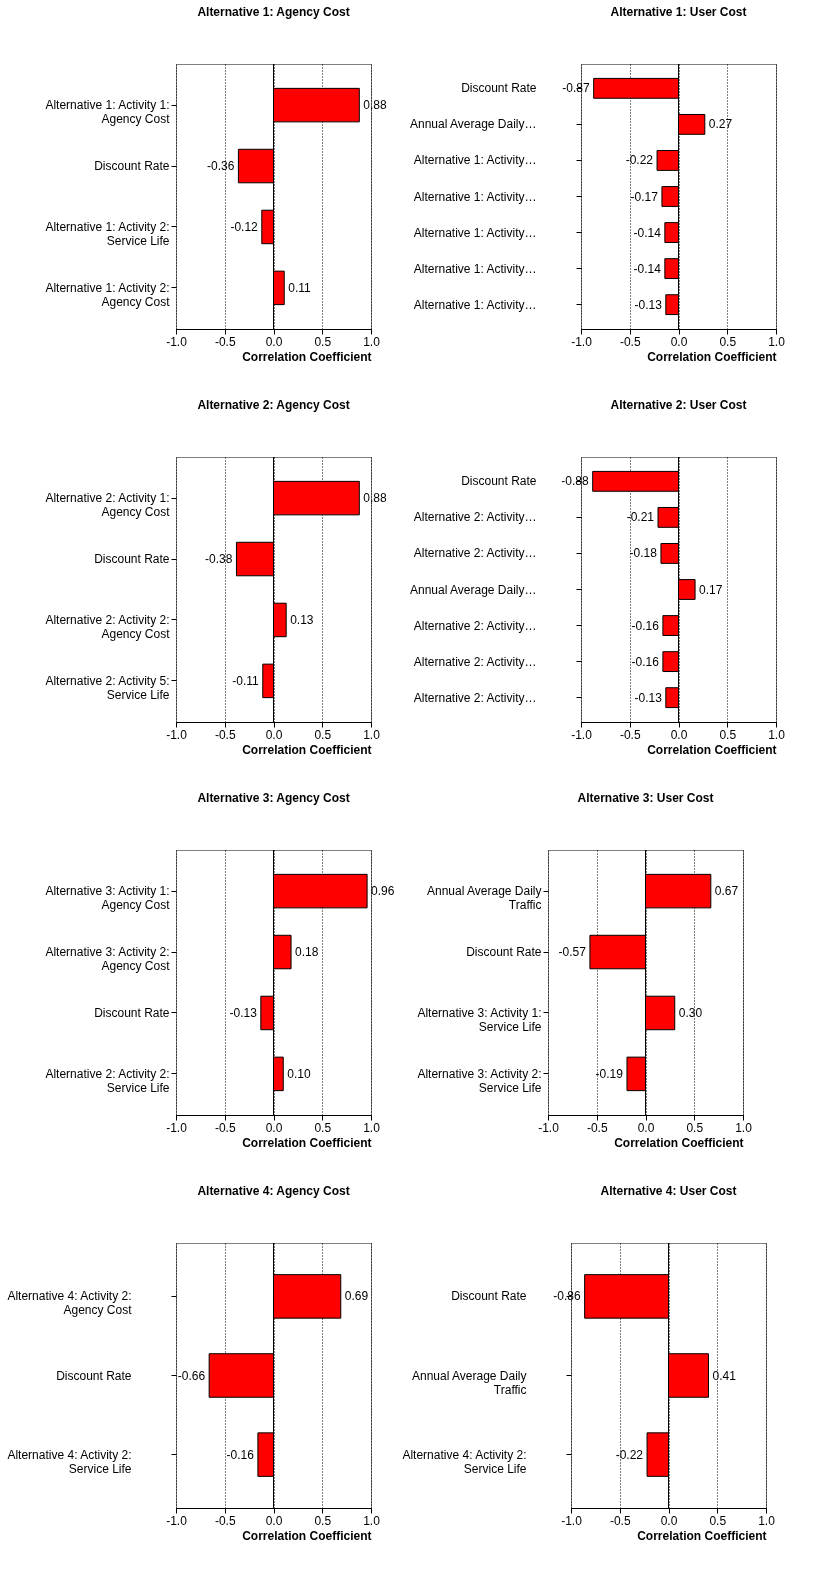 The width and height of the screenshot is (814, 1596). What do you see at coordinates (108, 898) in the screenshot?
I see `y-tick-label: Alternative 3: Activity 1: Agency Cost` at bounding box center [108, 898].